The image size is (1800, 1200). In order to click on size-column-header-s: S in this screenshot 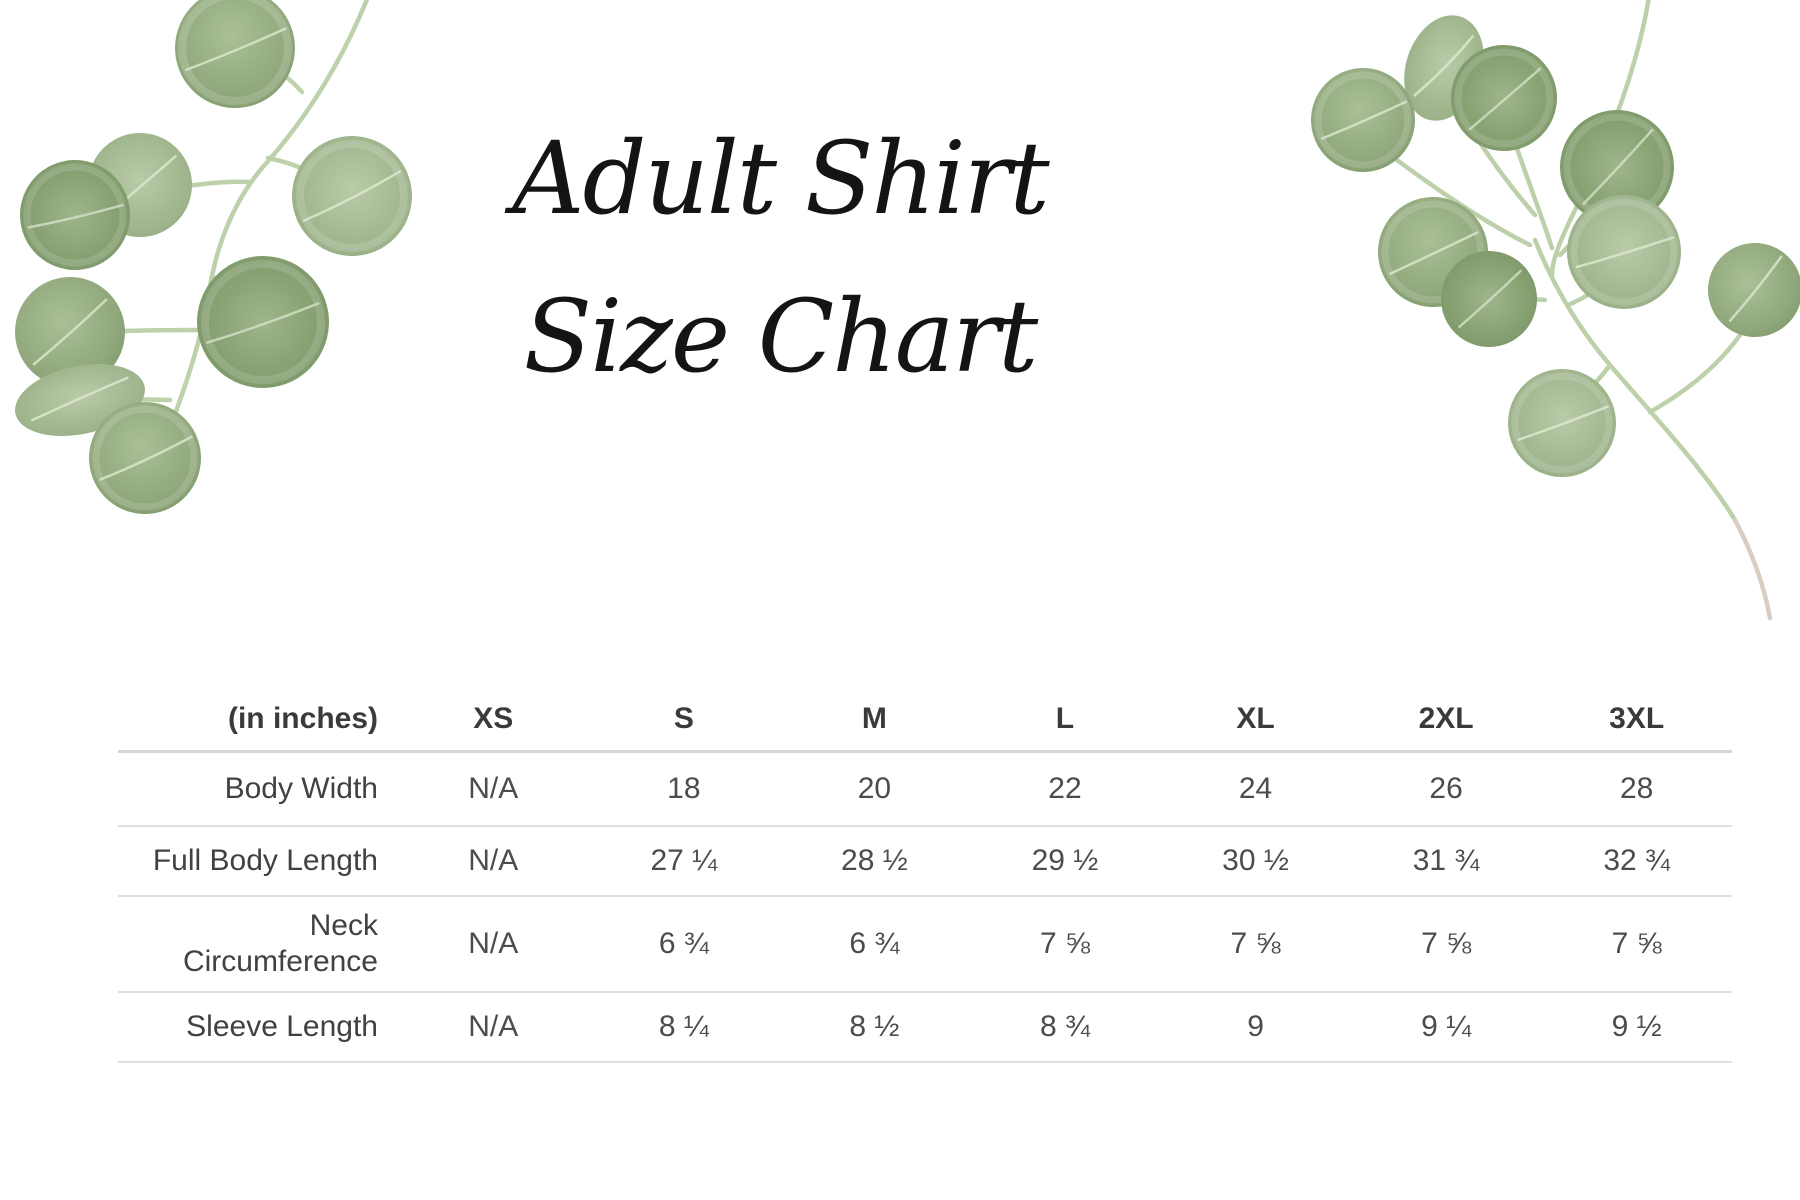, I will do `click(683, 718)`.